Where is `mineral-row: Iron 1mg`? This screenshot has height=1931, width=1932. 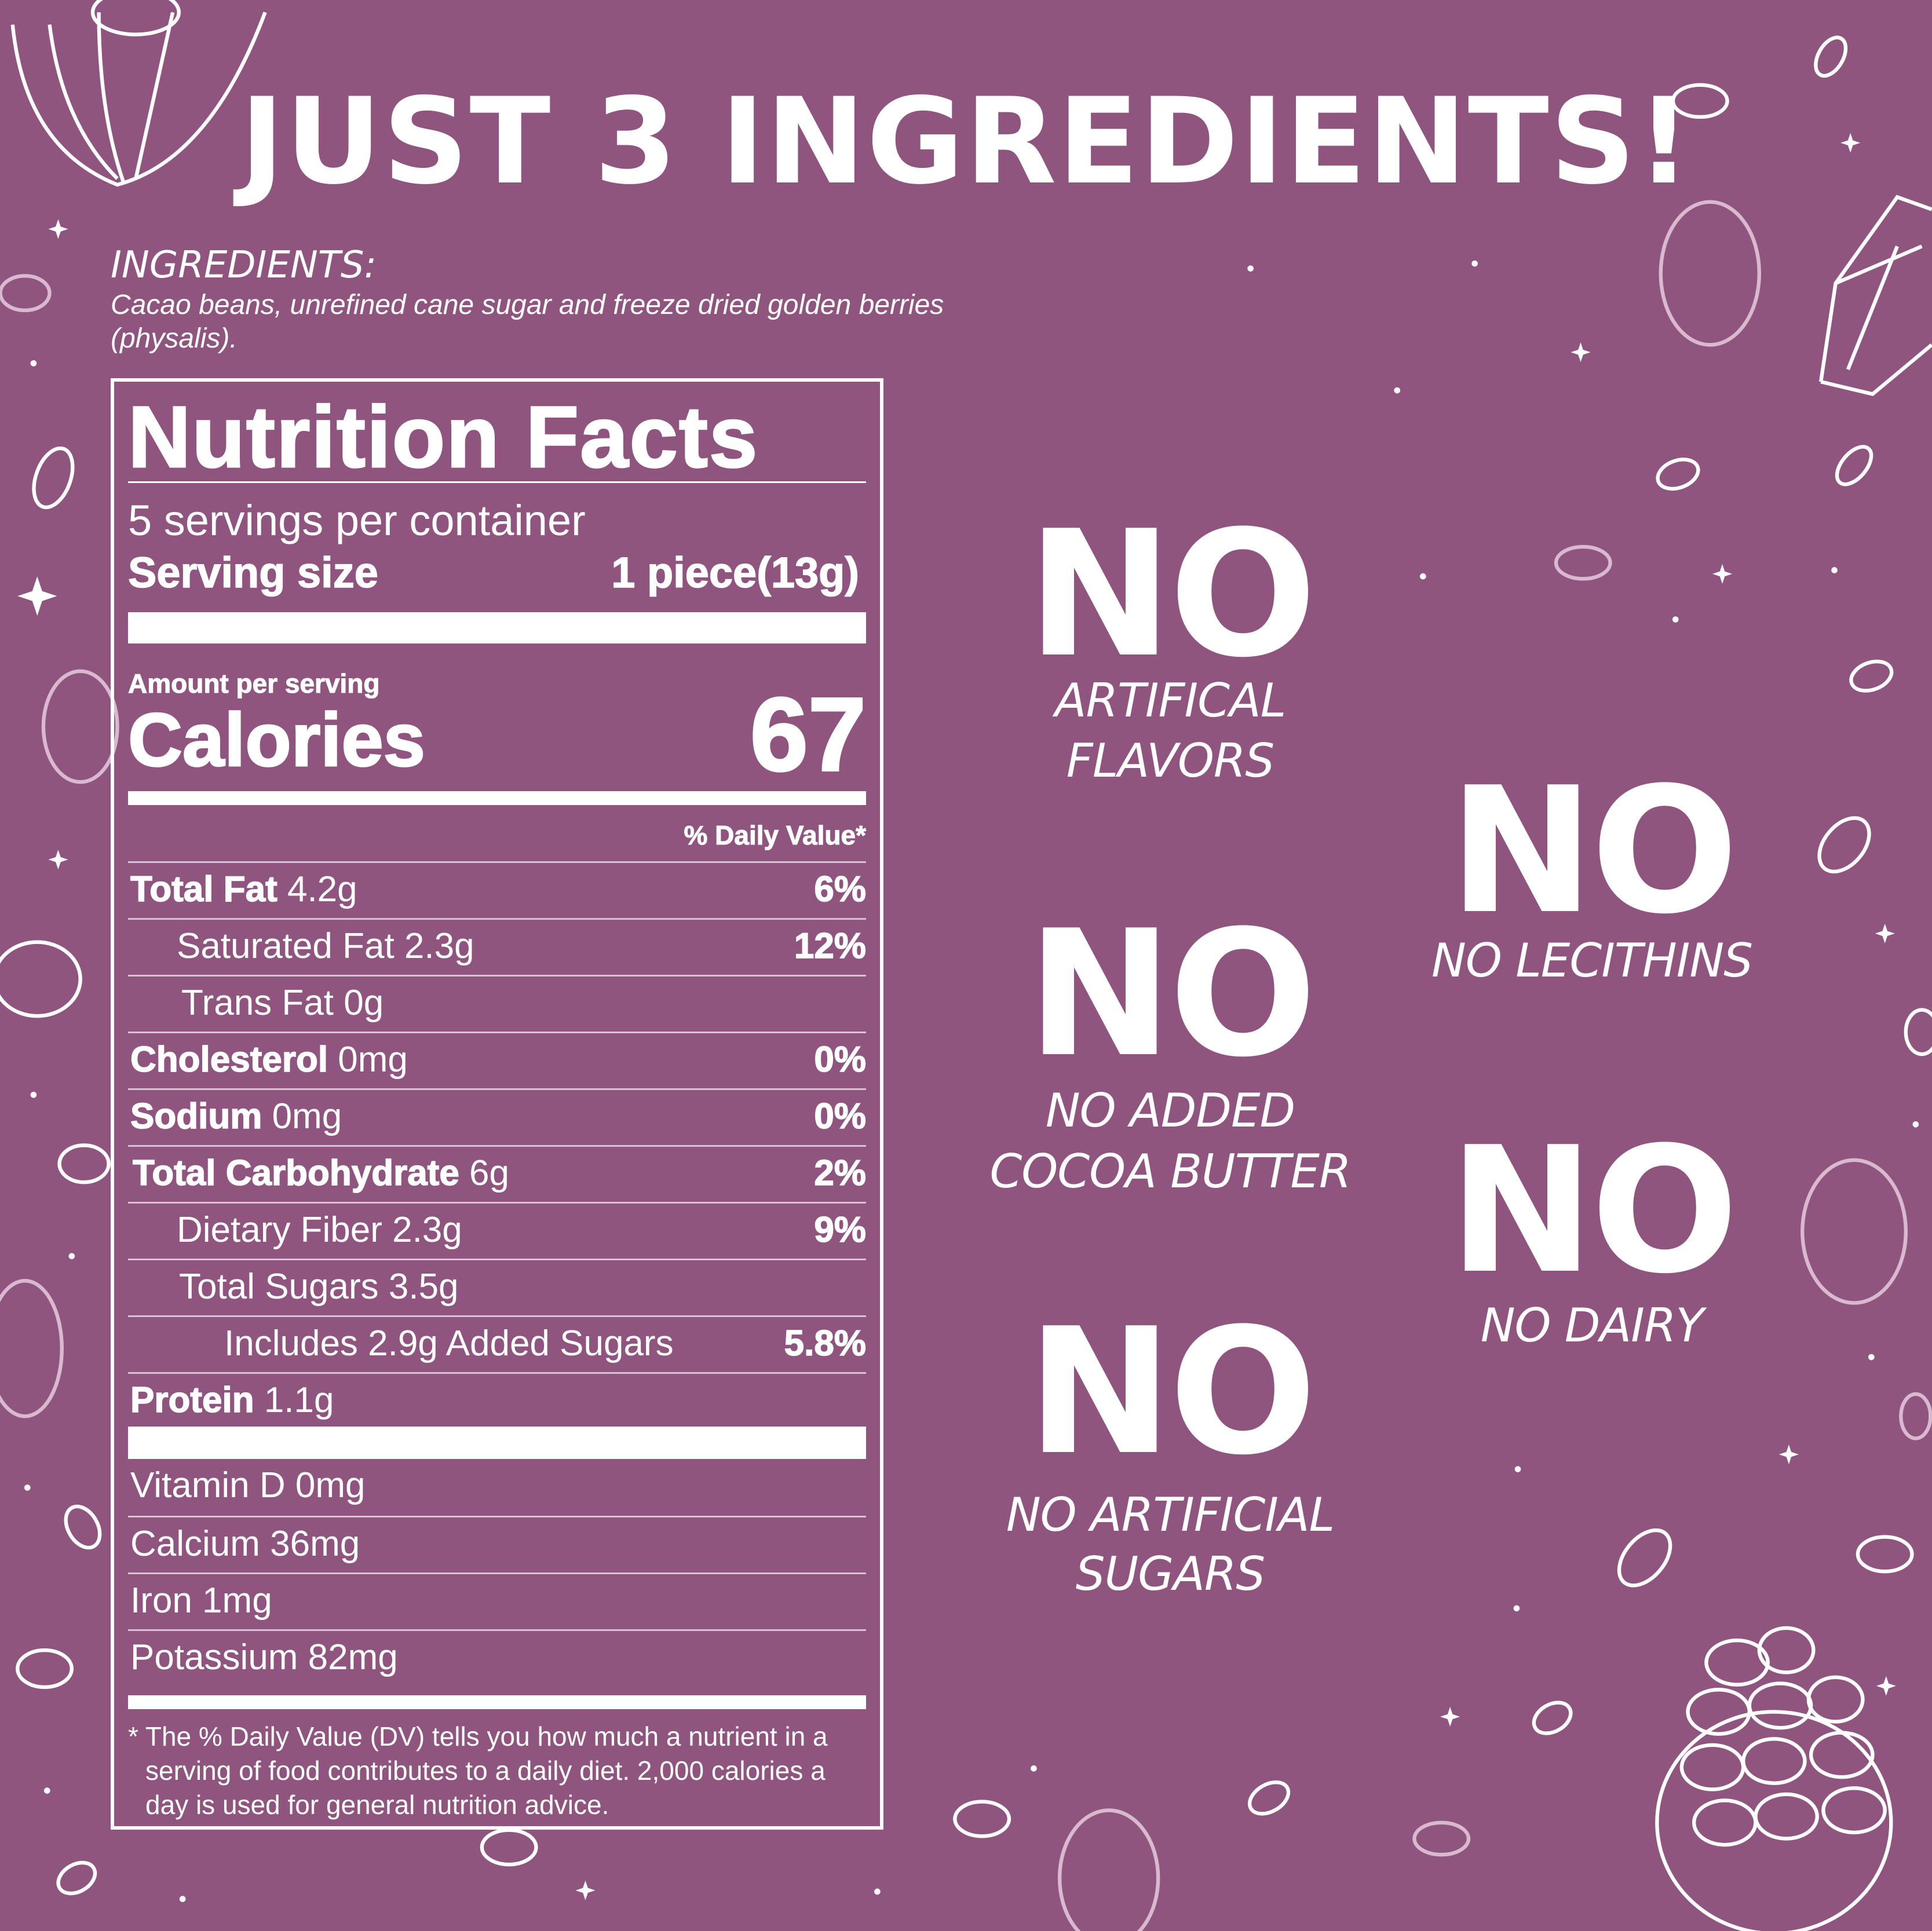 mineral-row: Iron 1mg is located at coordinates (497, 1601).